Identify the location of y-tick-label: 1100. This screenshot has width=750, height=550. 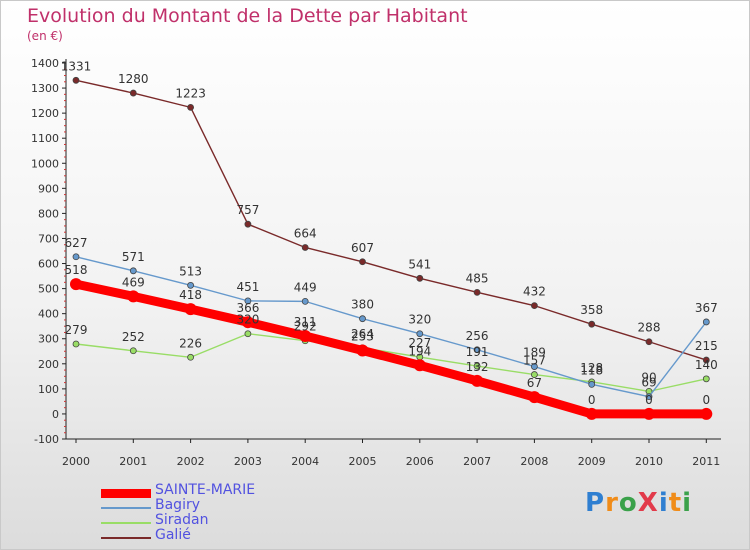
(45, 138).